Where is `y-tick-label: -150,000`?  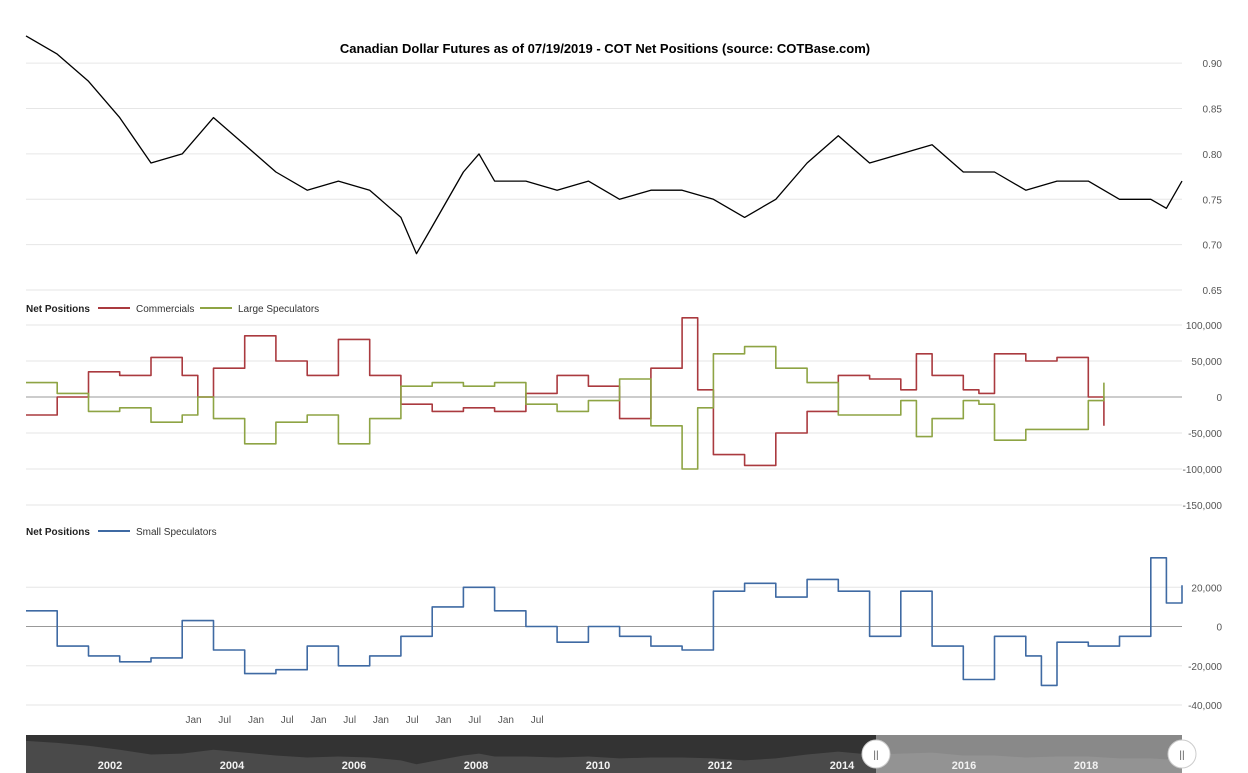
y-tick-label: -150,000 is located at coordinates (1203, 506).